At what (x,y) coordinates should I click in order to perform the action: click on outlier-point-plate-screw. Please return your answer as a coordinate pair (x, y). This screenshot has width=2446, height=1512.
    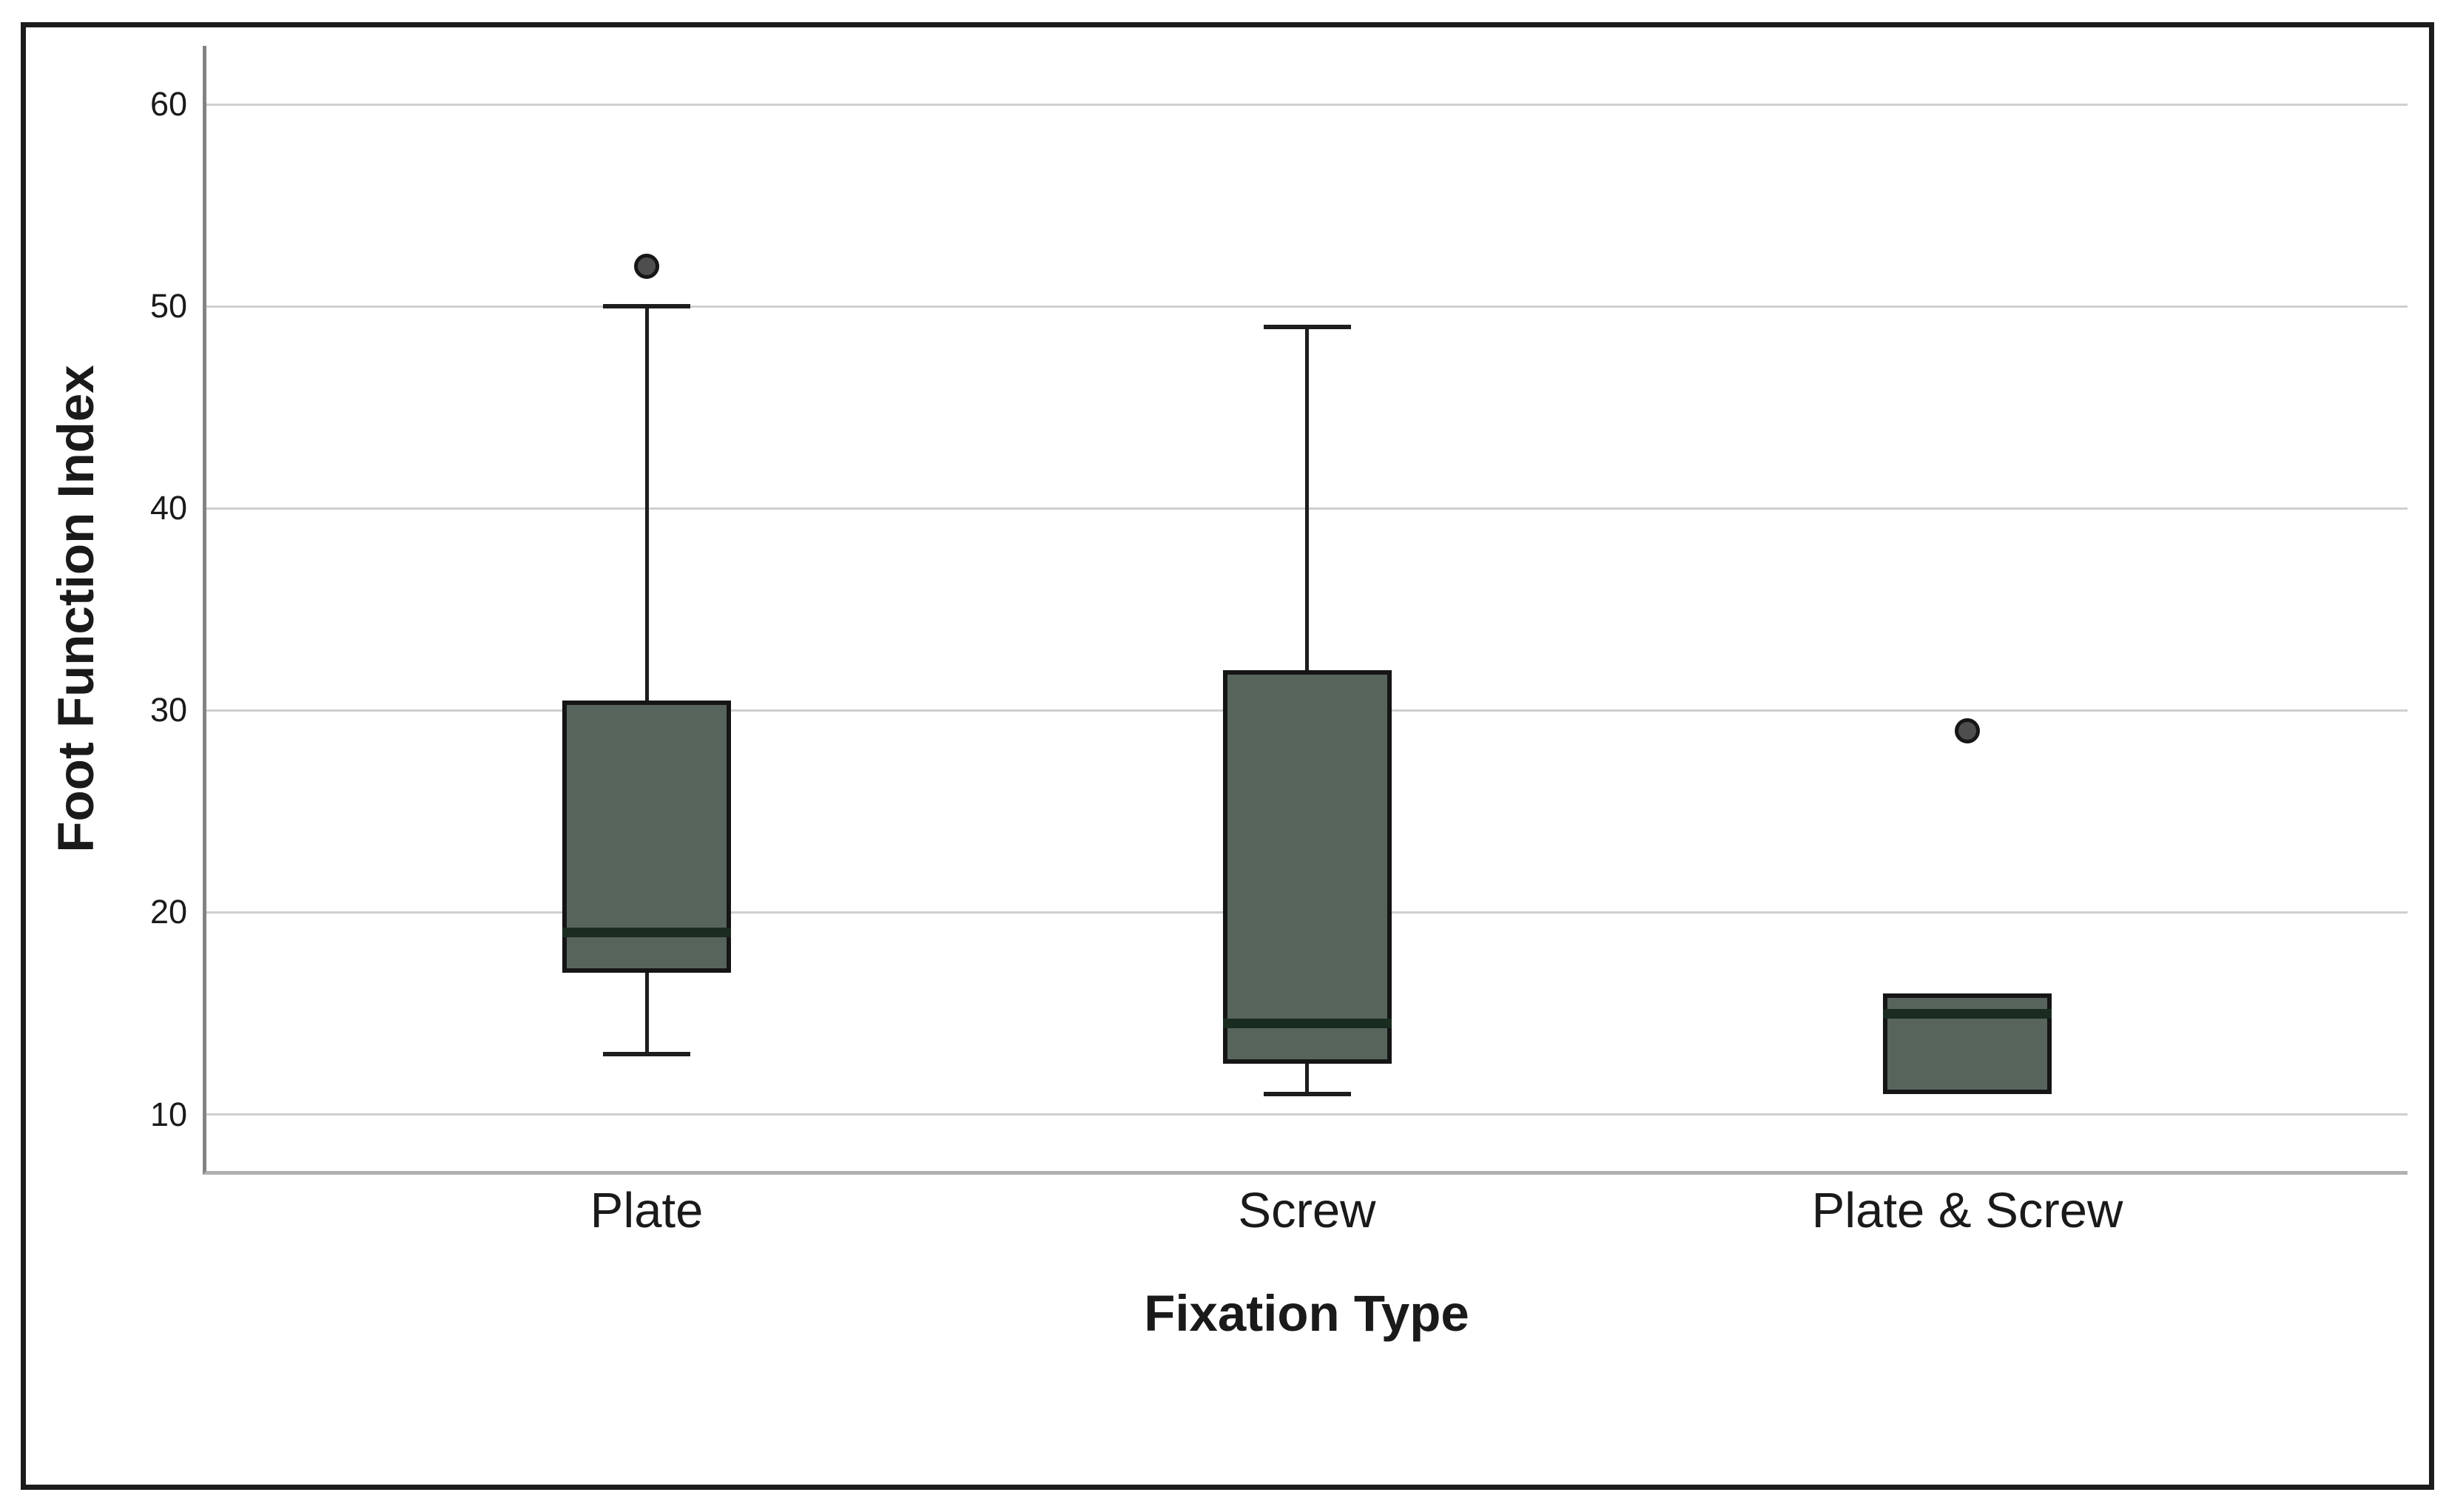
    Looking at the image, I should click on (1967, 730).